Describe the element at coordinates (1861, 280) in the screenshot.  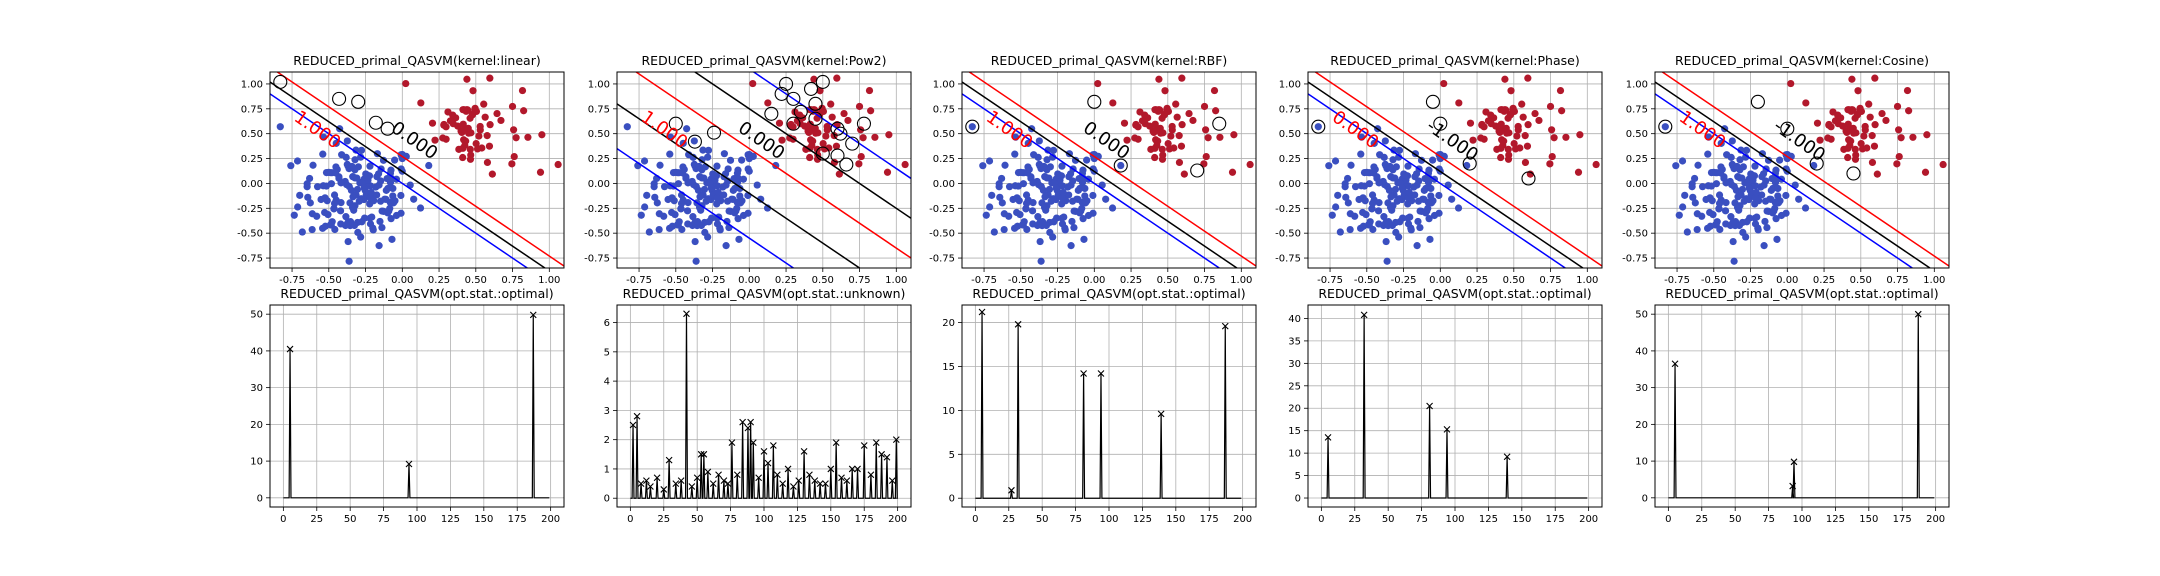
I see `x-tick-label: 0.50` at that location.